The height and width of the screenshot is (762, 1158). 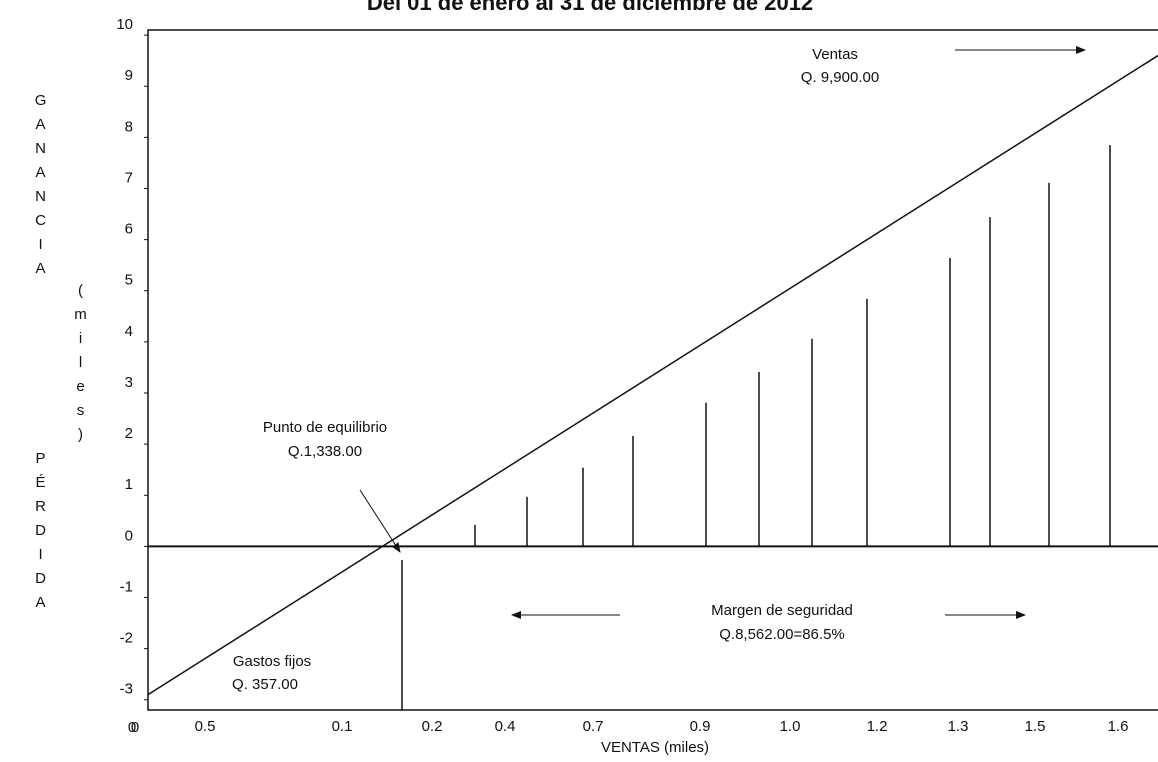 What do you see at coordinates (129, 331) in the screenshot?
I see `y-tick-label: 4` at bounding box center [129, 331].